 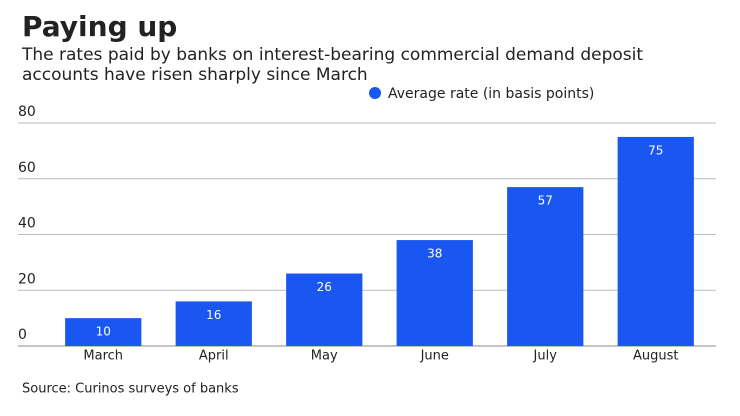 I want to click on source: Source: Curinos surveys of banks, so click(x=130, y=389).